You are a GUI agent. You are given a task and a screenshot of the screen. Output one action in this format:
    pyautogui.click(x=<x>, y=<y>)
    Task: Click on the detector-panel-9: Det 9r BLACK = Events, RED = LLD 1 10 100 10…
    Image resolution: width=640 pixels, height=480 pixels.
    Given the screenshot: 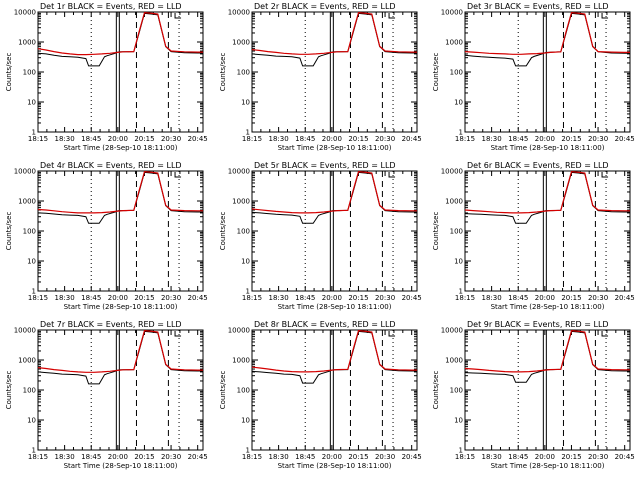 What is the action you would take?
    pyautogui.click(x=533, y=395)
    